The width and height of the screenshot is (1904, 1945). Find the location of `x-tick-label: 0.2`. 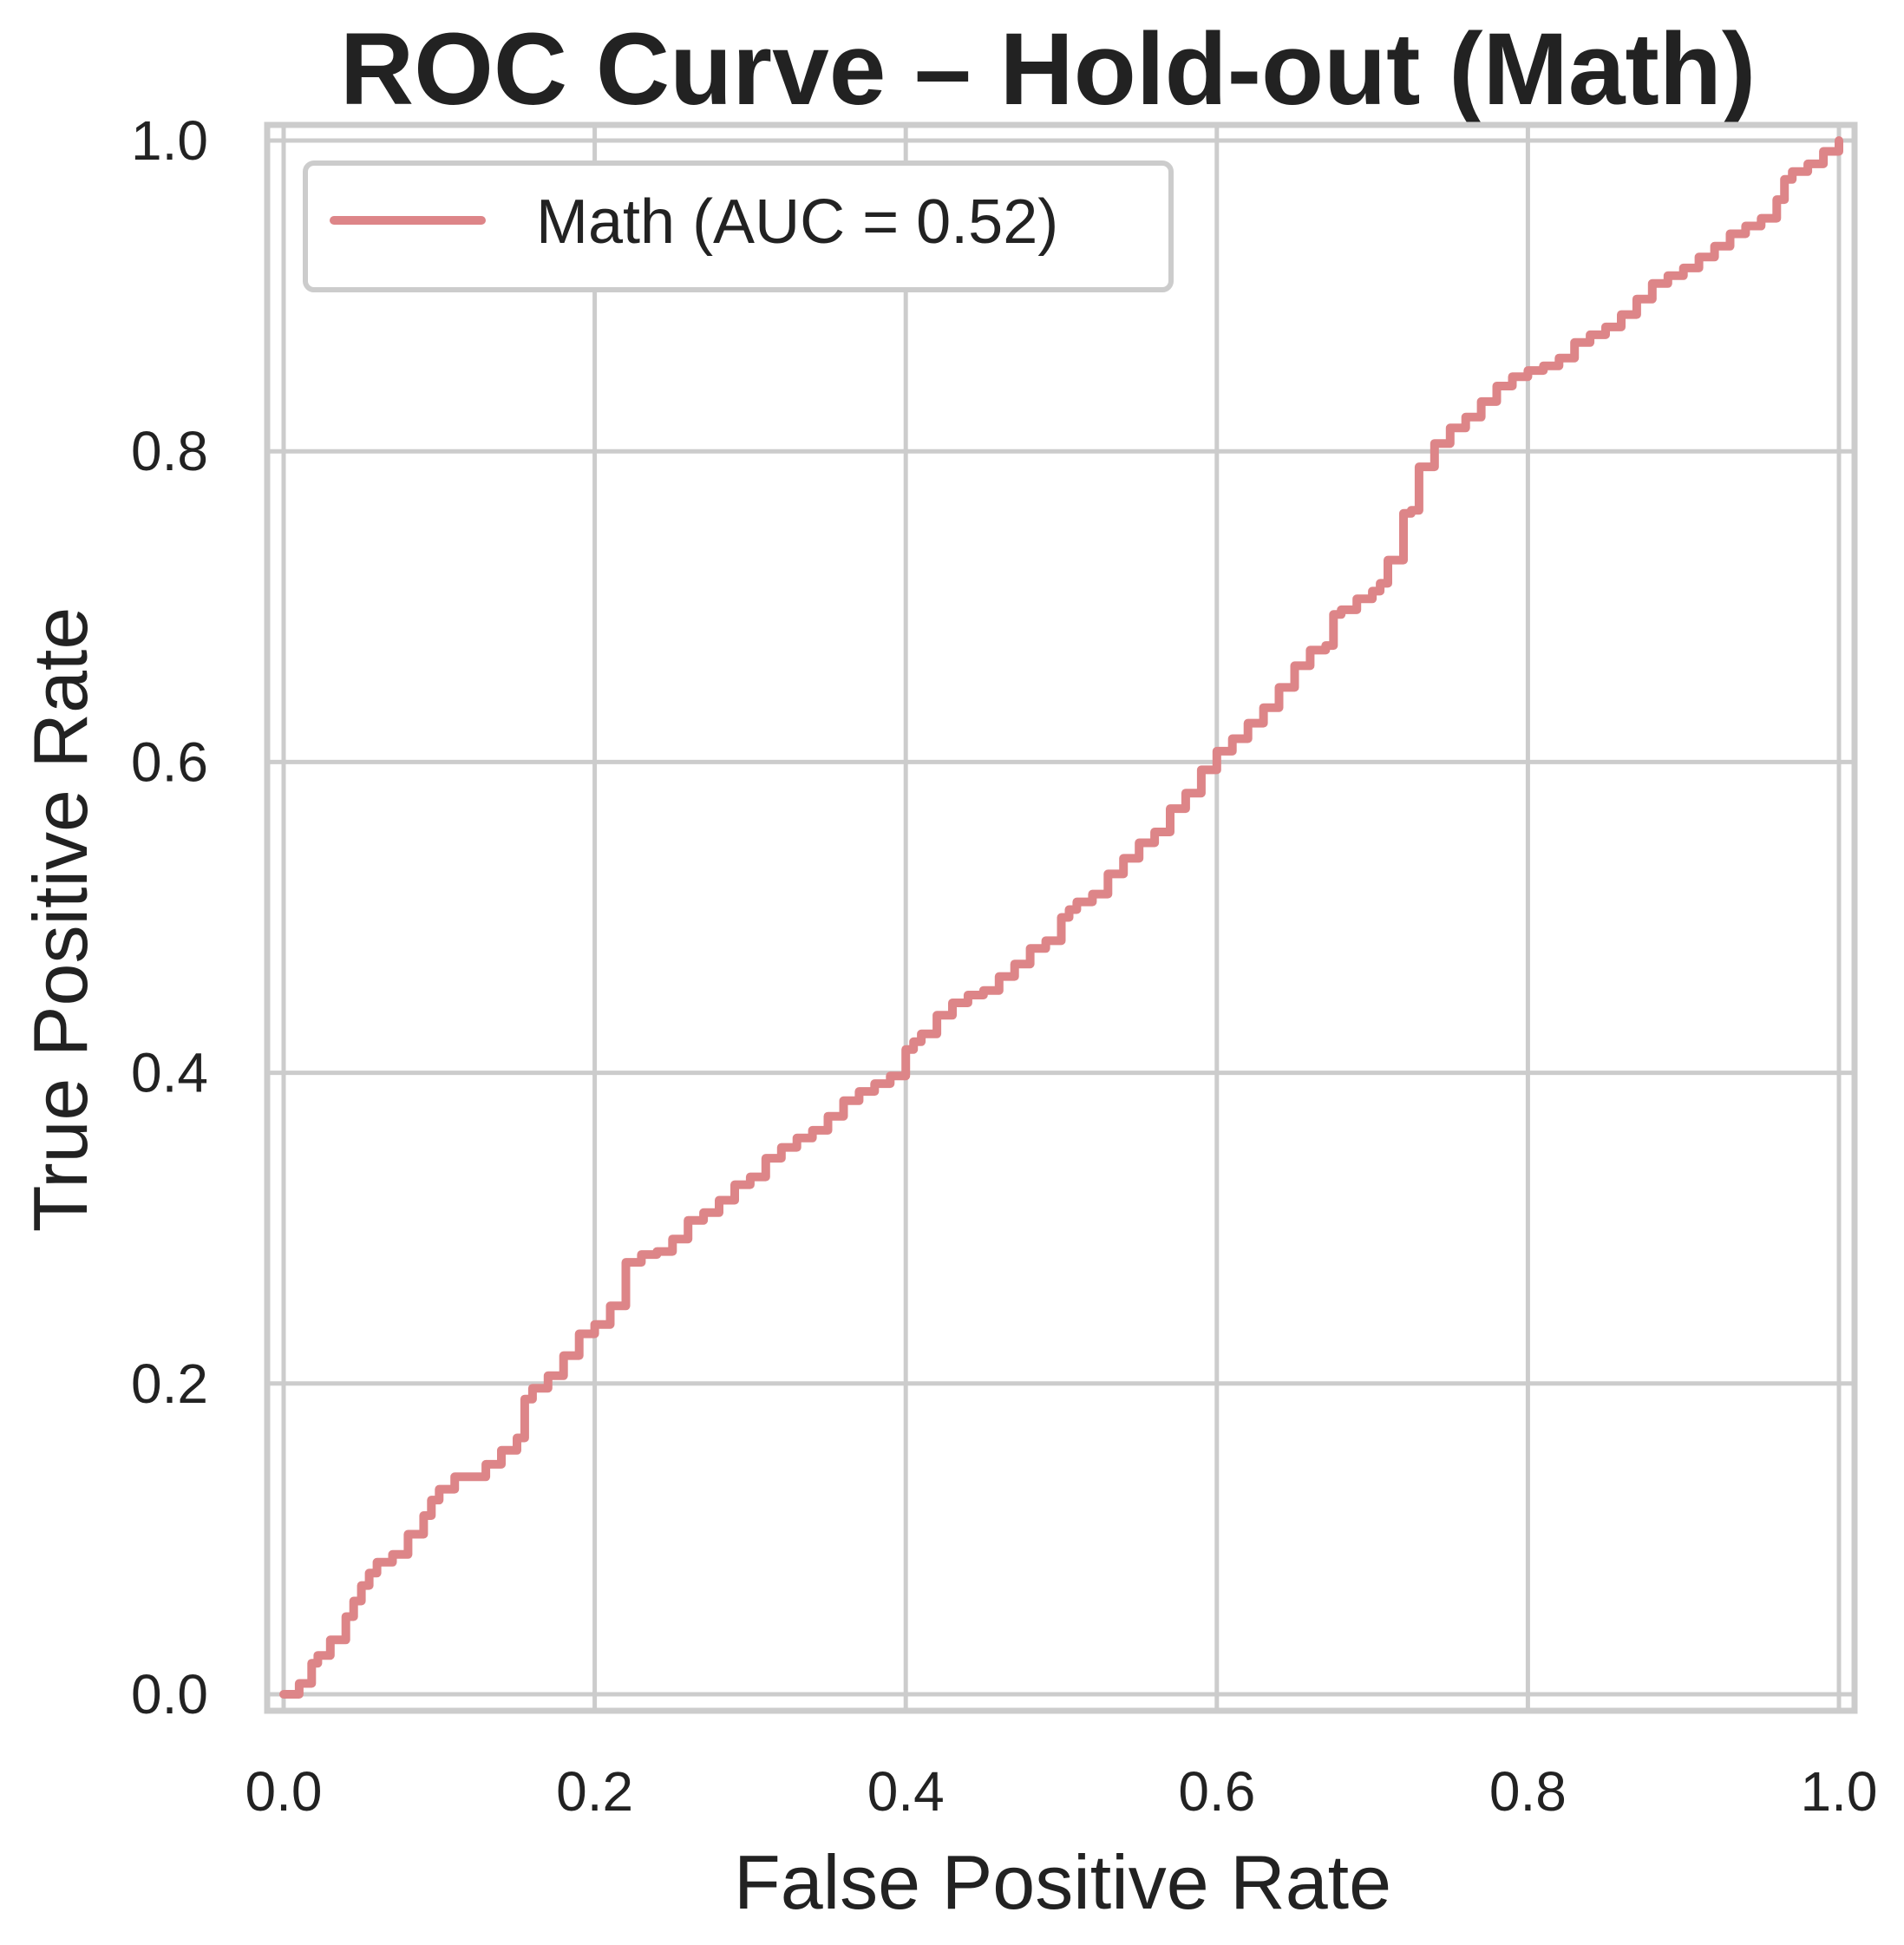

x-tick-label: 0.2 is located at coordinates (594, 1792).